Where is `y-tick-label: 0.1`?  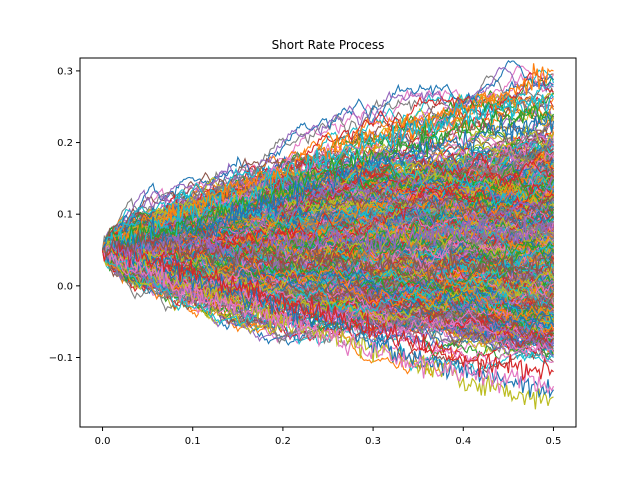 y-tick-label: 0.1 is located at coordinates (65, 215).